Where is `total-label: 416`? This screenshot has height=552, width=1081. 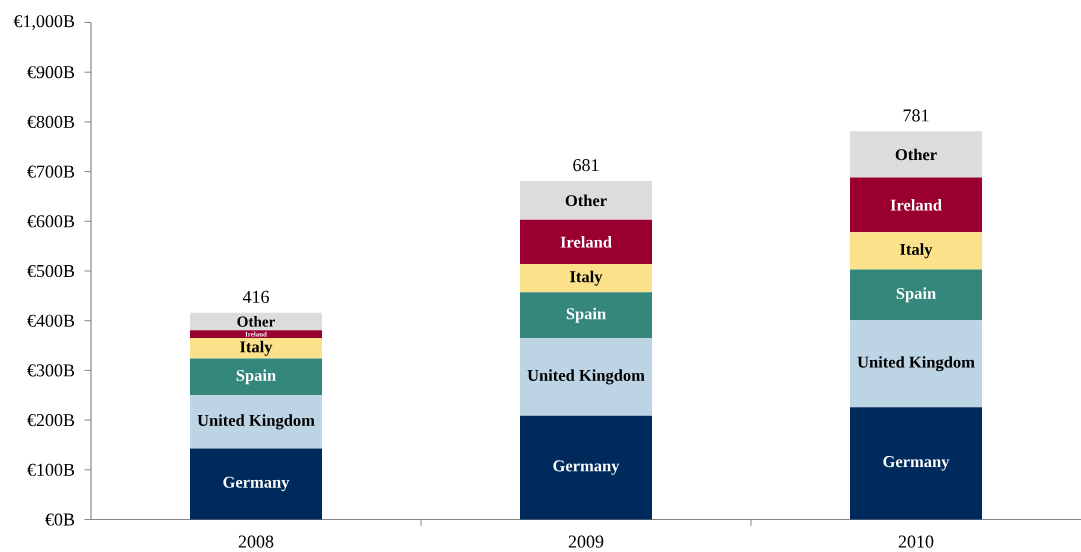
total-label: 416 is located at coordinates (255, 296).